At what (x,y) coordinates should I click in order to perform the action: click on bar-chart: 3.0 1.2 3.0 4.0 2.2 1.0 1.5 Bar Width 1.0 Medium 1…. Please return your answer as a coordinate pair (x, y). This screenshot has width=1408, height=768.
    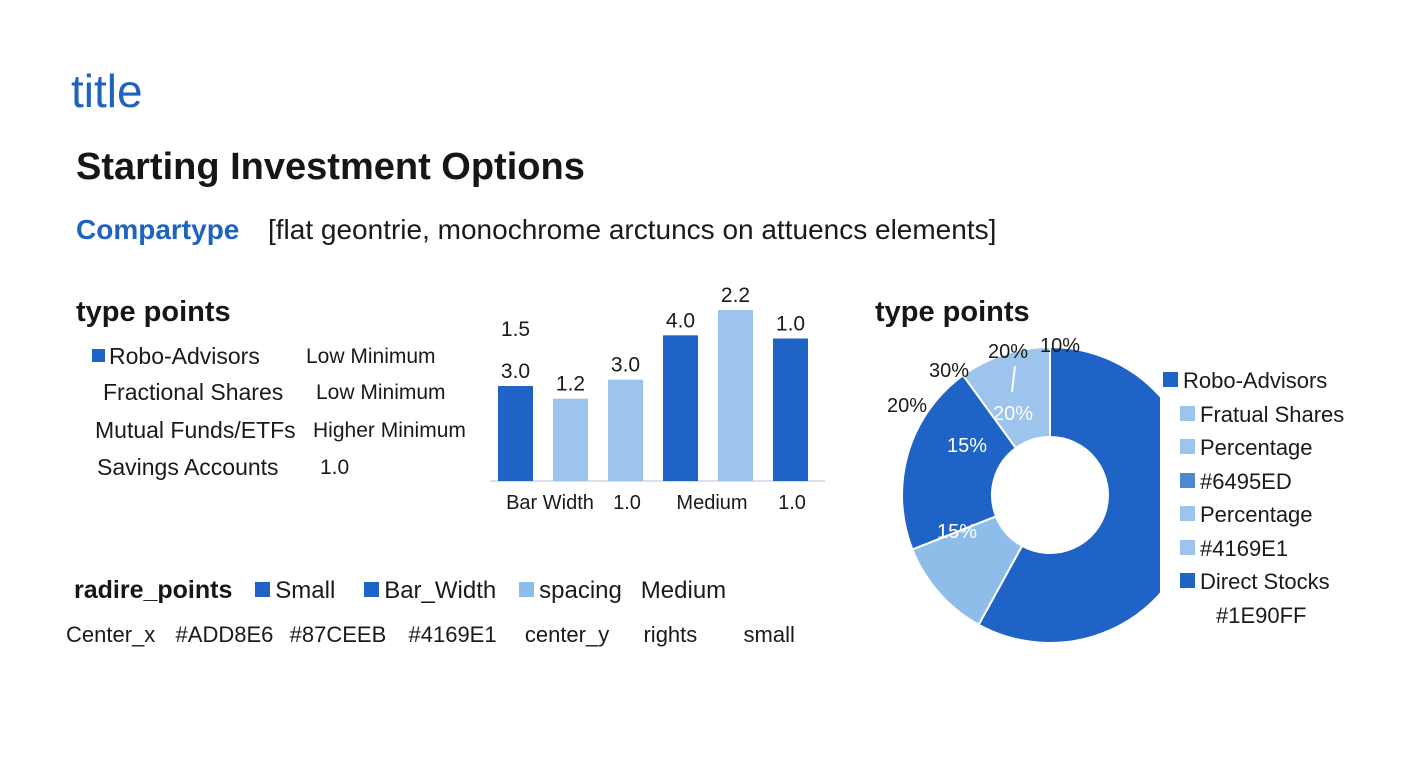
    Looking at the image, I should click on (657, 399).